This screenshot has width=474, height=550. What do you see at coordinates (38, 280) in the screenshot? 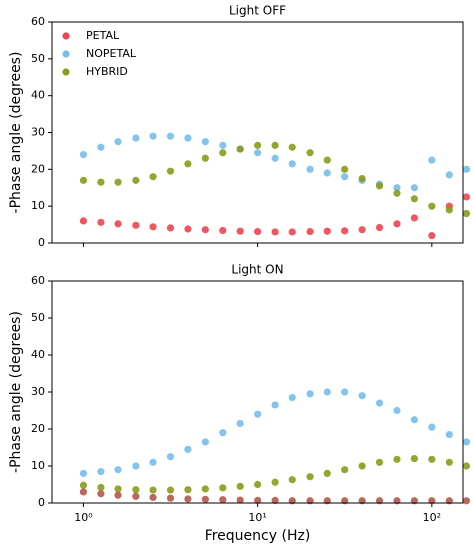
I see `y-tick-label: 60` at bounding box center [38, 280].